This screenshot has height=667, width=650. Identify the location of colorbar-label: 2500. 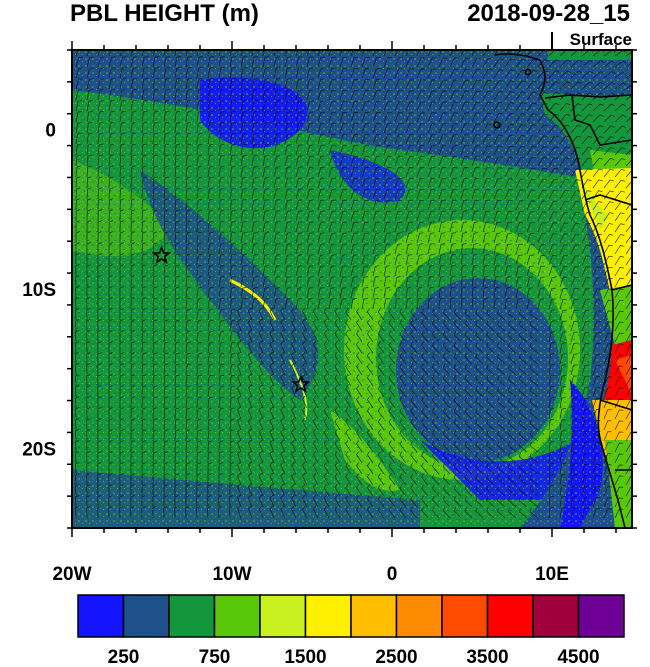
(396, 657).